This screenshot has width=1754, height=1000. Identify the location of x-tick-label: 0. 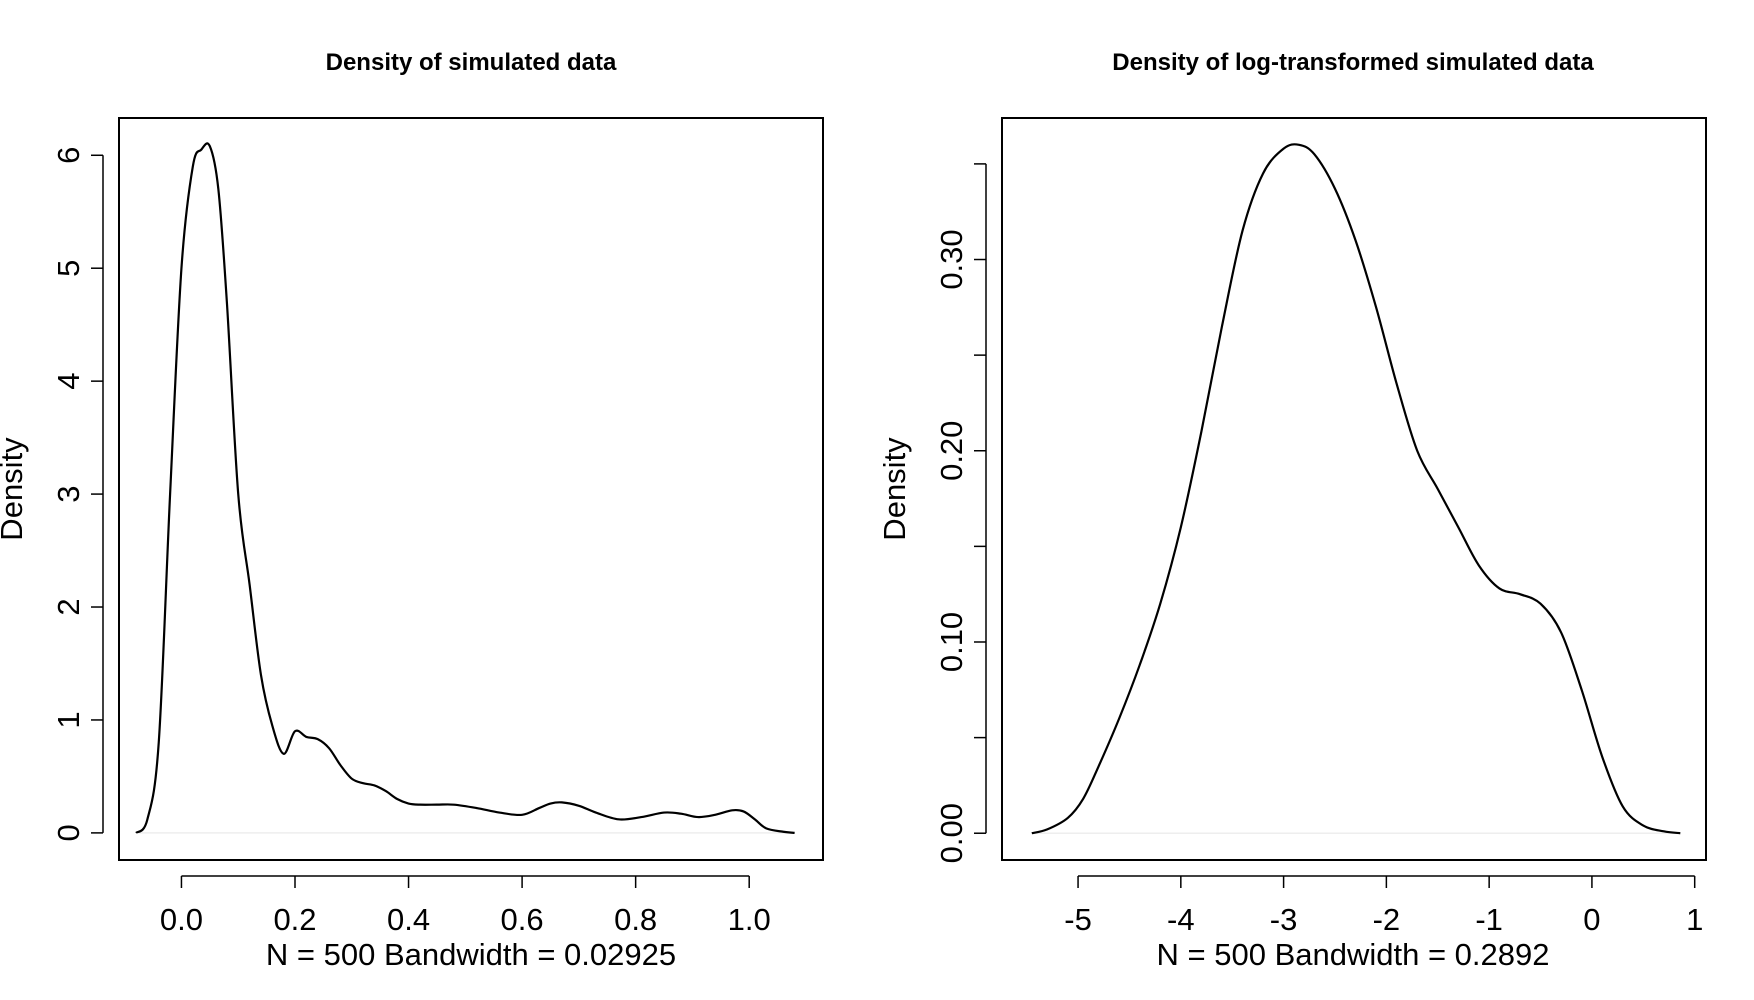
(1591, 919).